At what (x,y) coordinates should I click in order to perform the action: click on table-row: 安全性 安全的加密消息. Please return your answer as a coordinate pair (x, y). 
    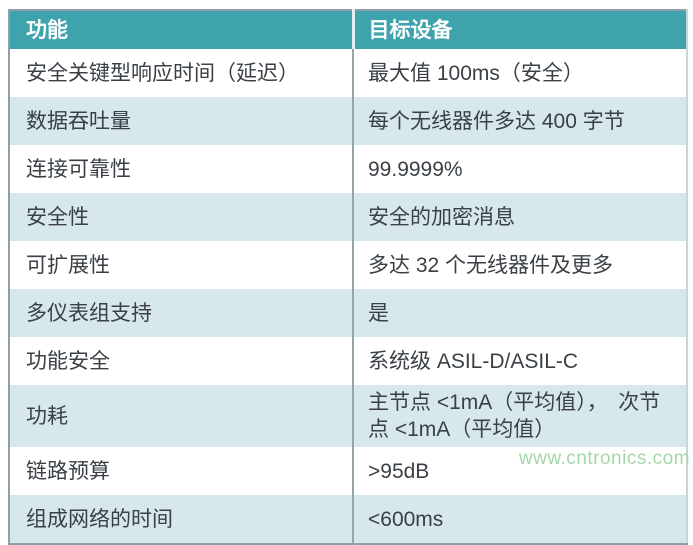
    Looking at the image, I should click on (348, 217).